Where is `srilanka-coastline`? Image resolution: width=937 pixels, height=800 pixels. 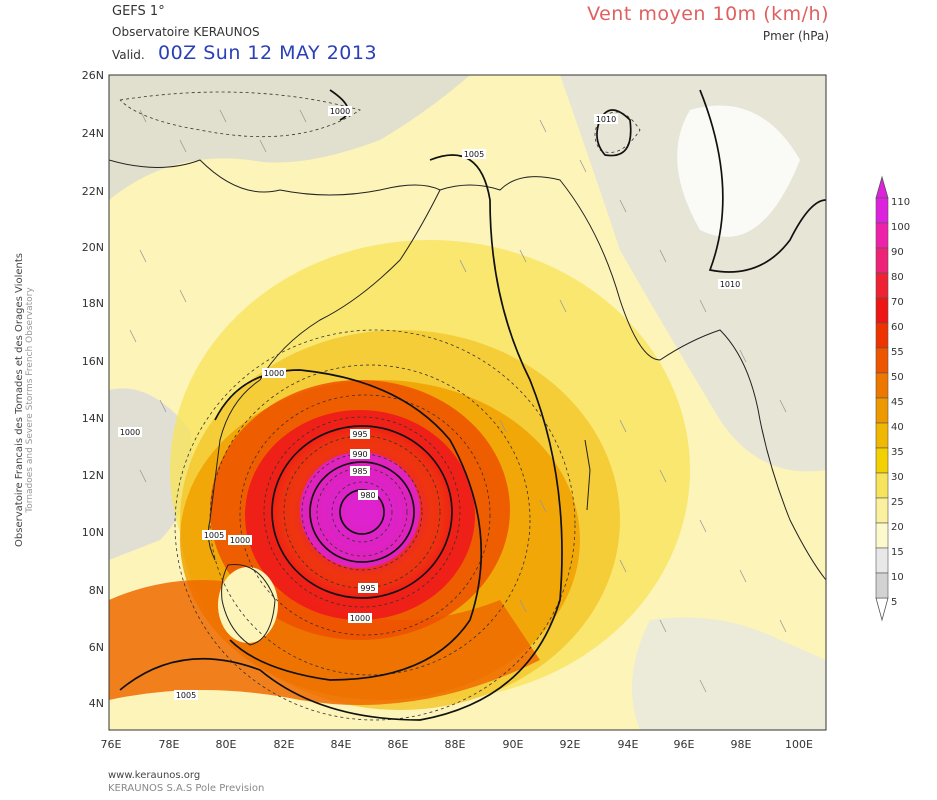
srilanka-coastline is located at coordinates (248, 604).